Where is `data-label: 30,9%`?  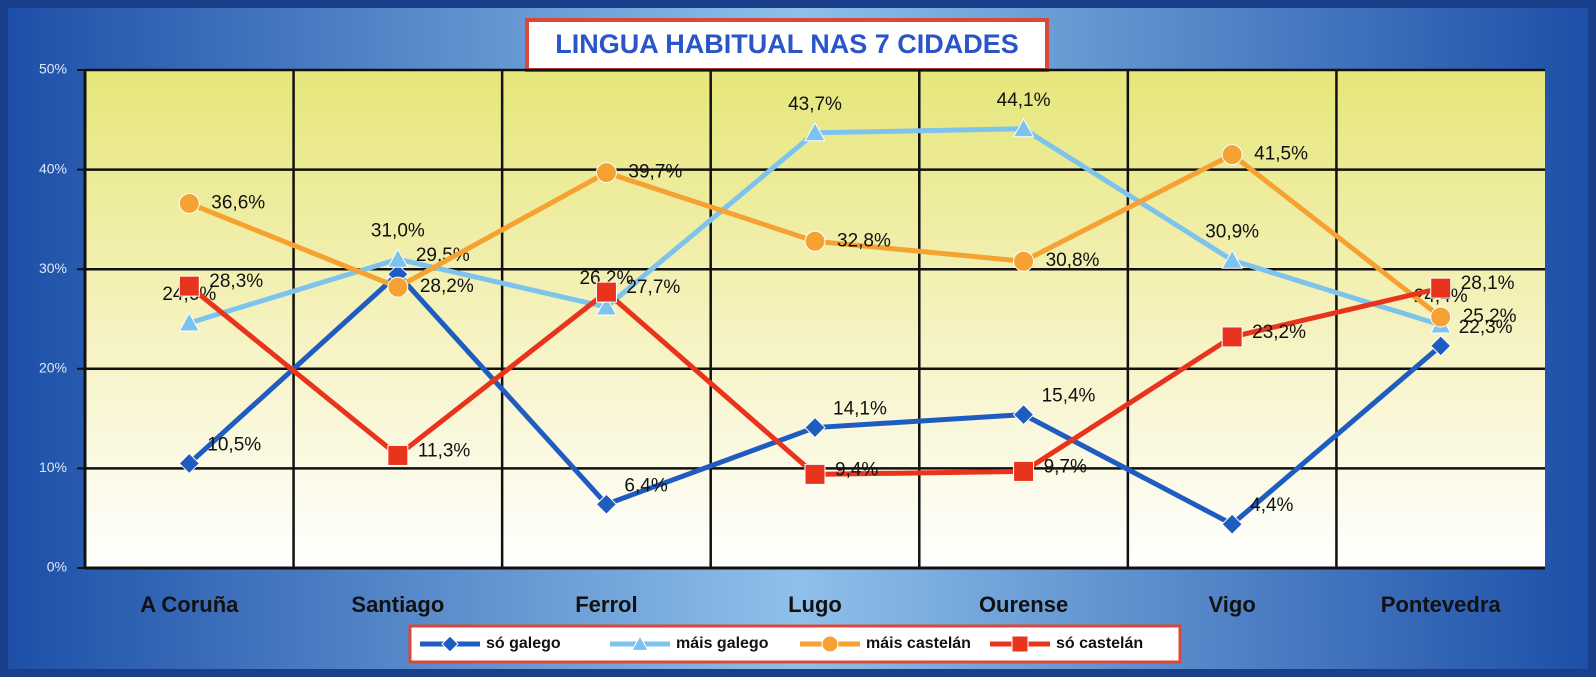
data-label: 30,9% is located at coordinates (1232, 231).